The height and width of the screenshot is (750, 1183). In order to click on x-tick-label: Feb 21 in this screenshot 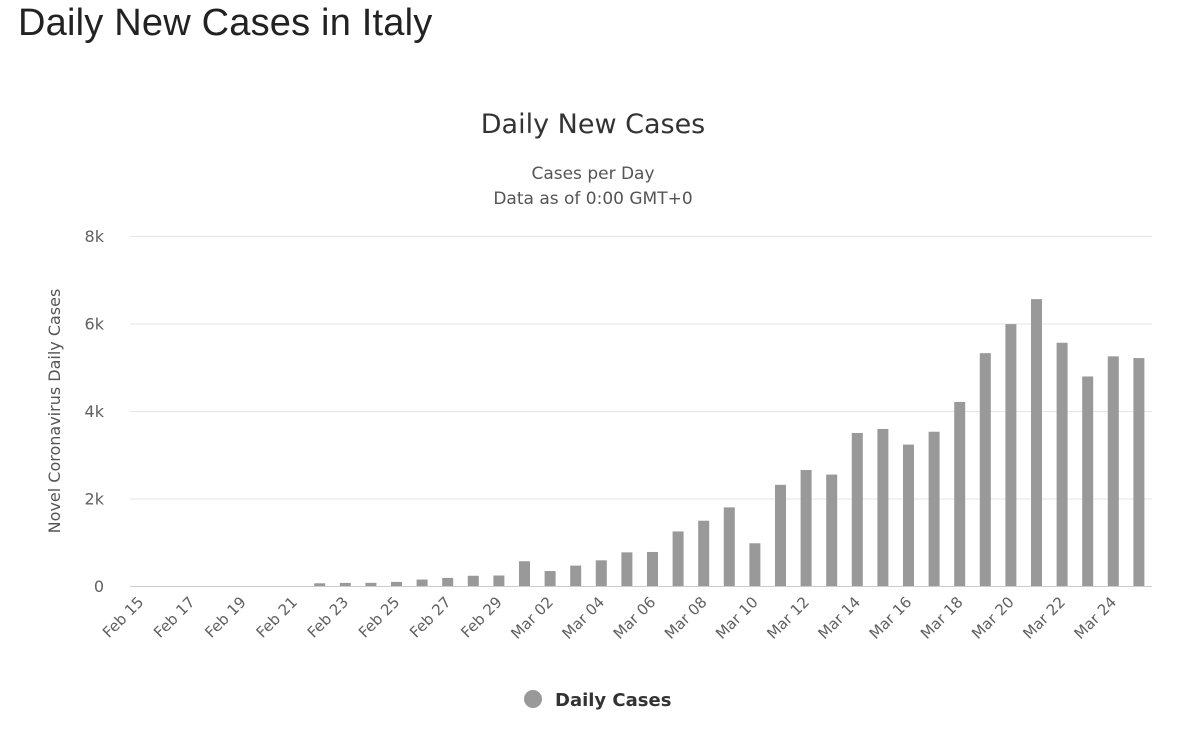, I will do `click(277, 617)`.